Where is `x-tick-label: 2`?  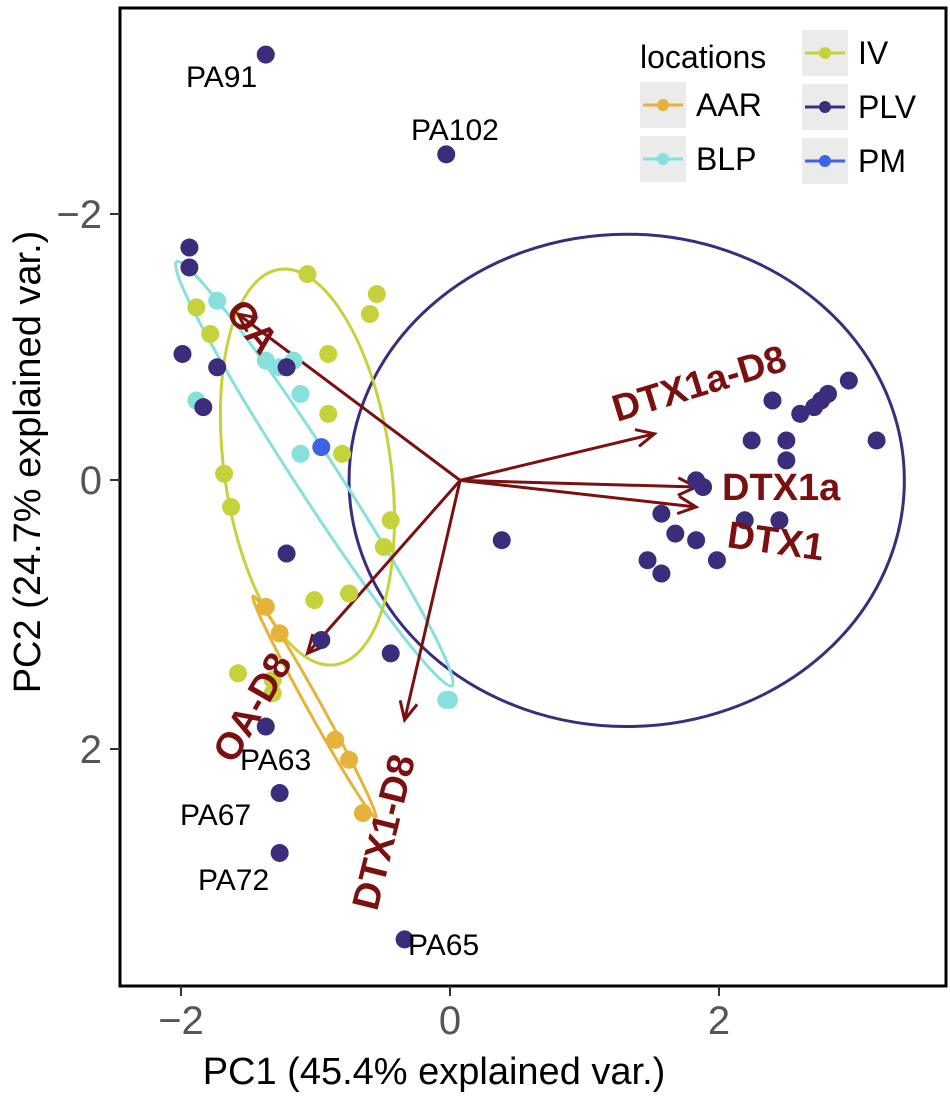
x-tick-label: 2 is located at coordinates (719, 1021).